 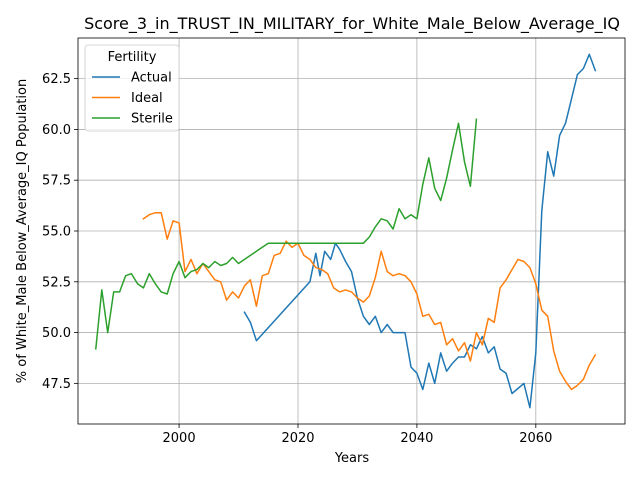 I want to click on y-tick-label: 62.5, so click(x=56, y=79).